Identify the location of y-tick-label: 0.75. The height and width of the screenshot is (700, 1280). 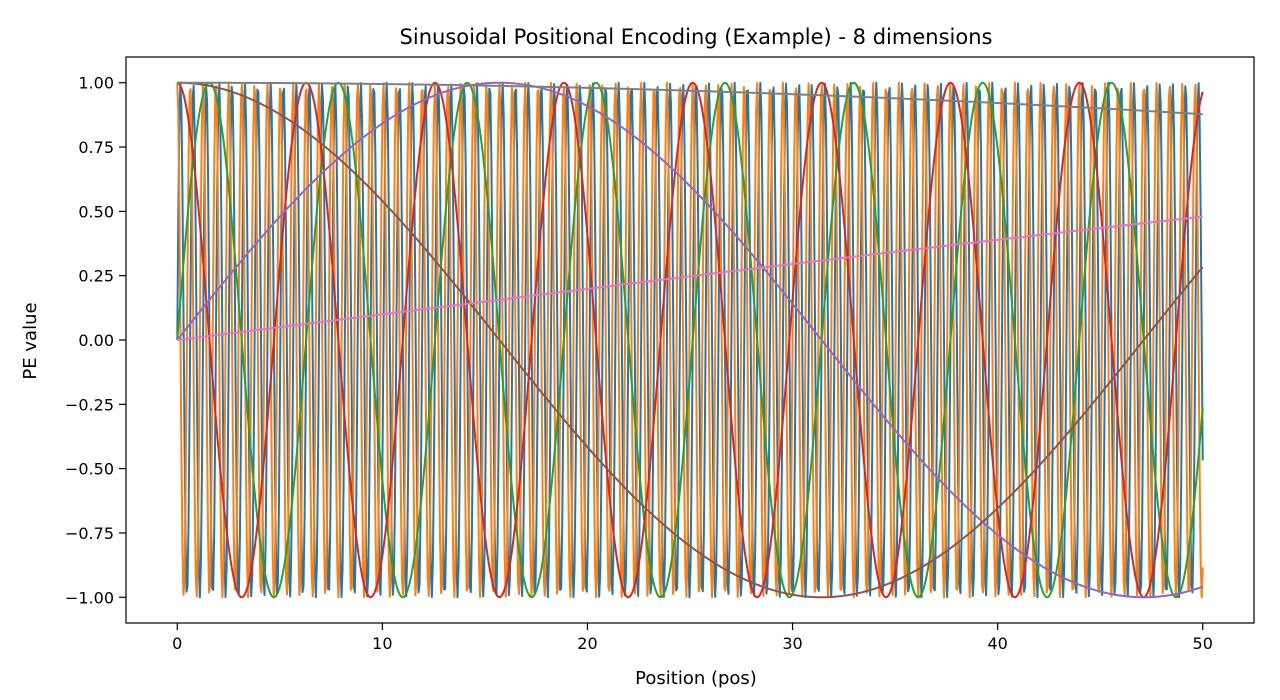
(96, 147).